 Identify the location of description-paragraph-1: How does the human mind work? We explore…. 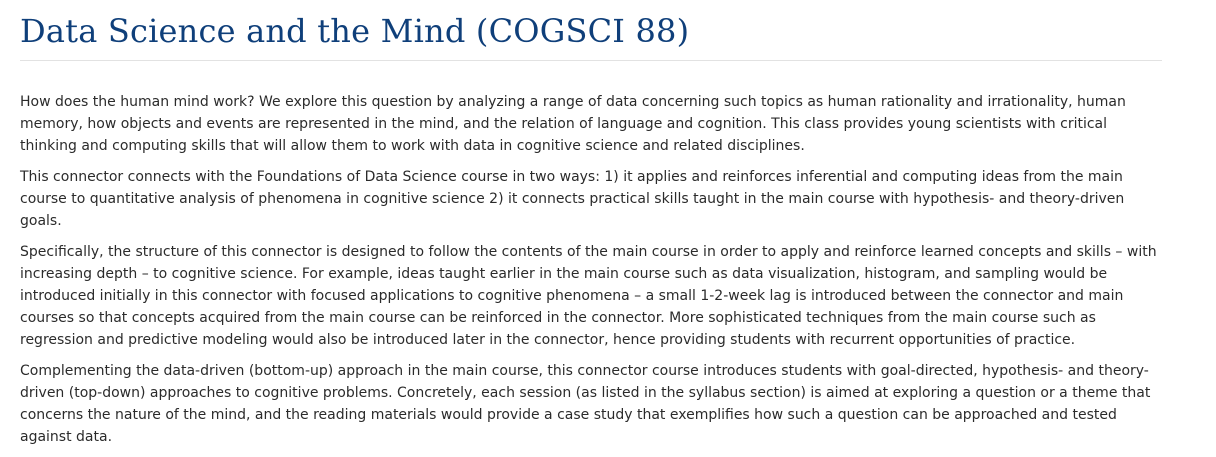
(573, 124).